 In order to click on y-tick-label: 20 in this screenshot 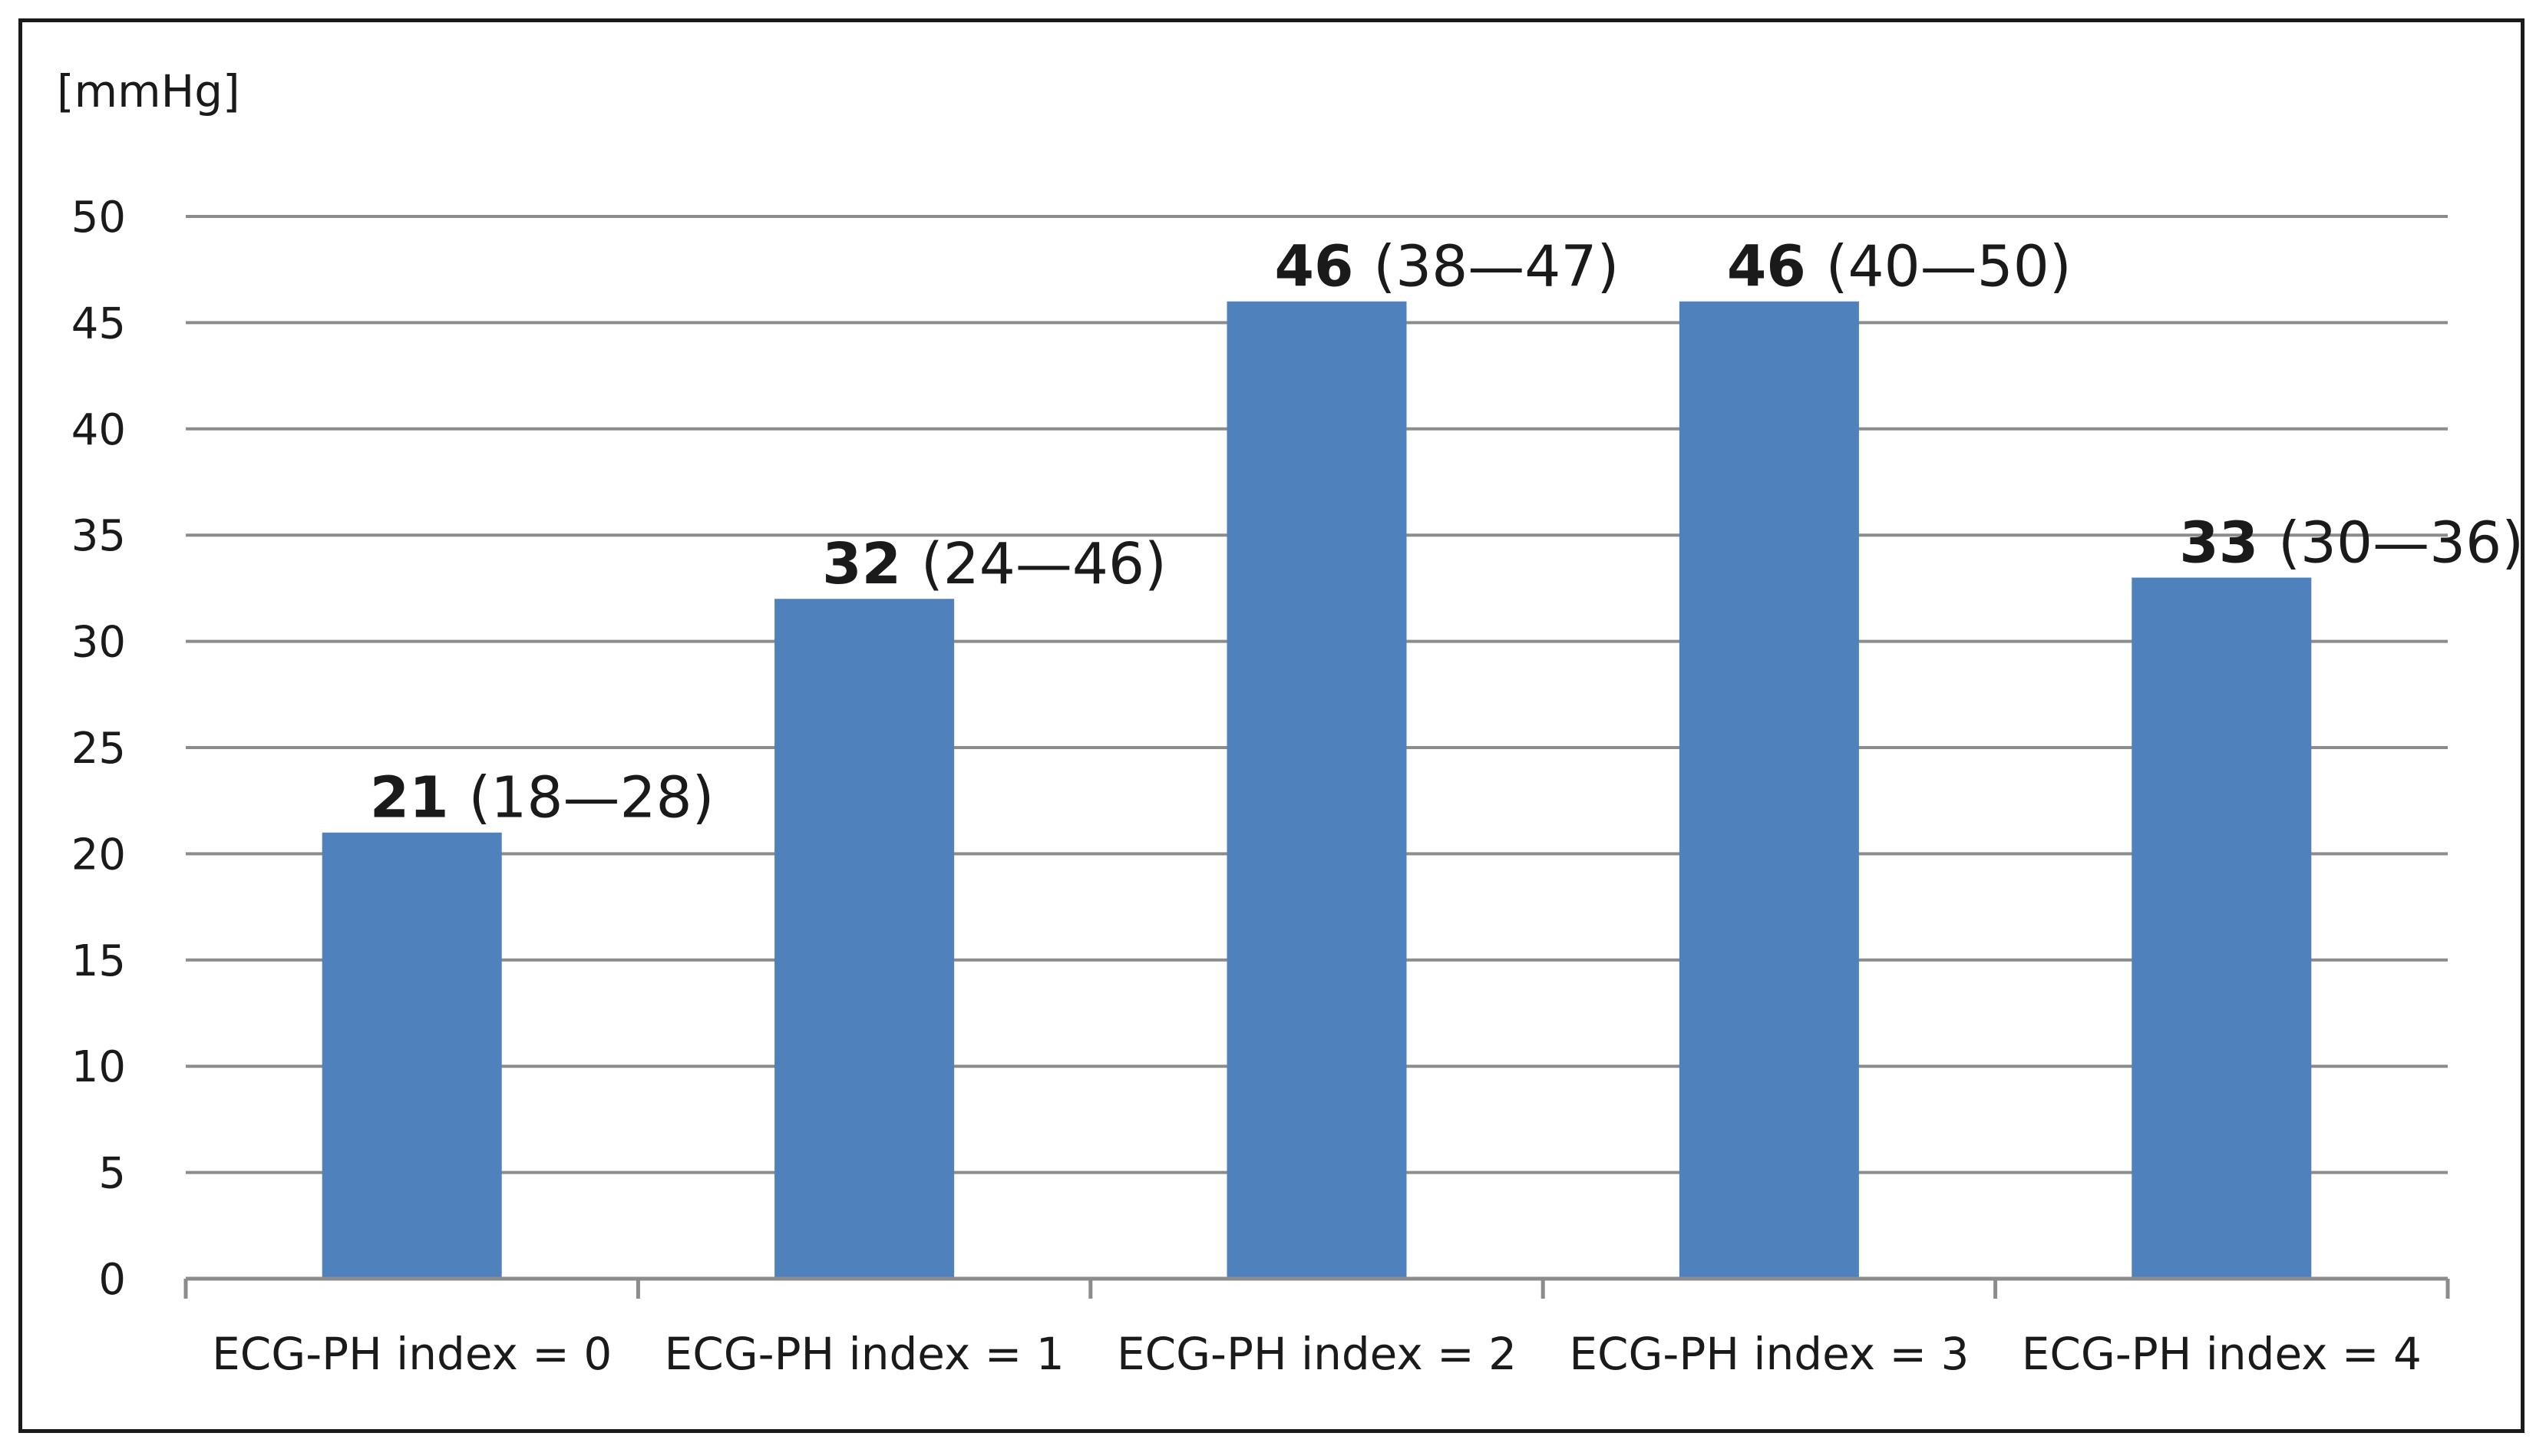, I will do `click(98, 855)`.